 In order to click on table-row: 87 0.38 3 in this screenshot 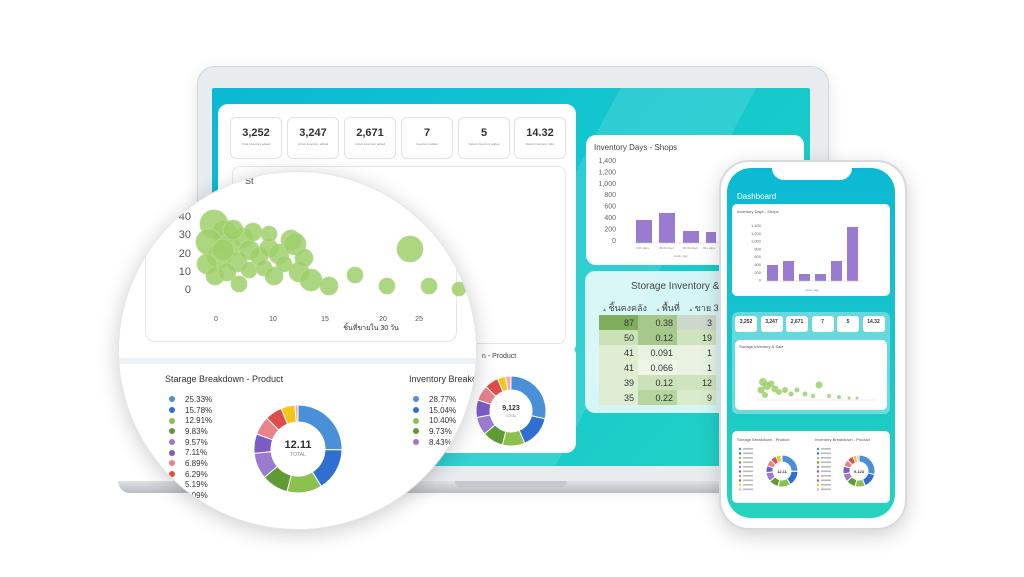, I will do `click(657, 322)`.